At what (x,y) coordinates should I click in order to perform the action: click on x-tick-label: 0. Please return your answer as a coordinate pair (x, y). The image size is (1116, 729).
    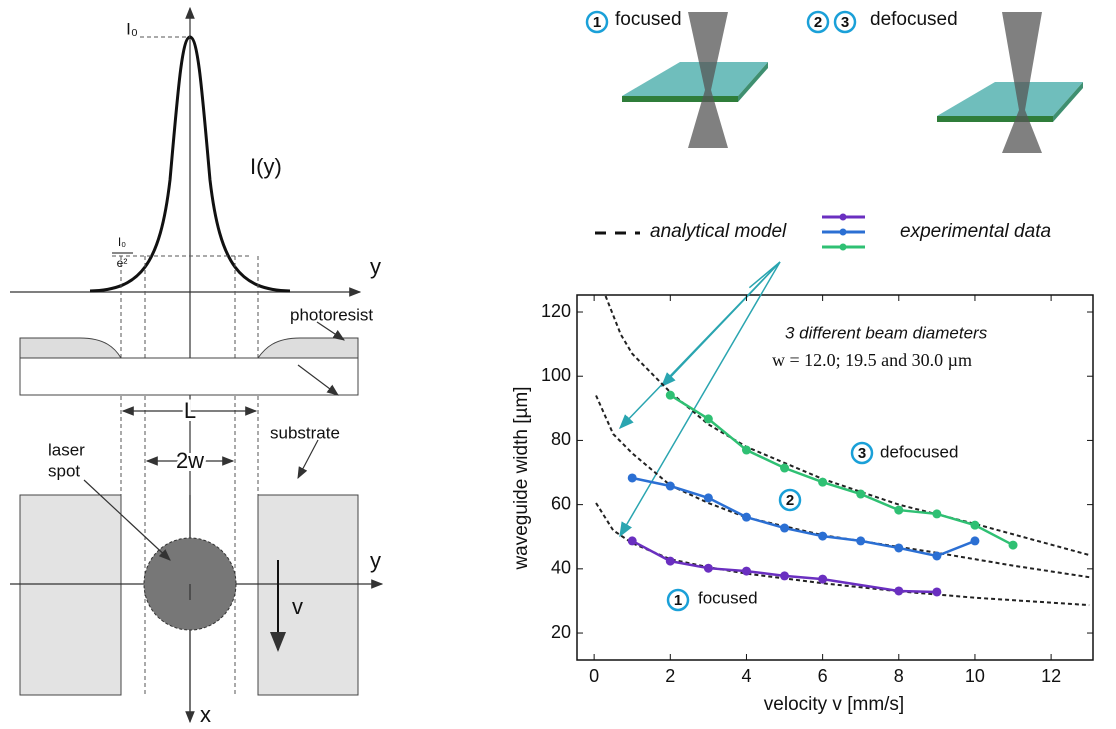
    Looking at the image, I should click on (594, 676).